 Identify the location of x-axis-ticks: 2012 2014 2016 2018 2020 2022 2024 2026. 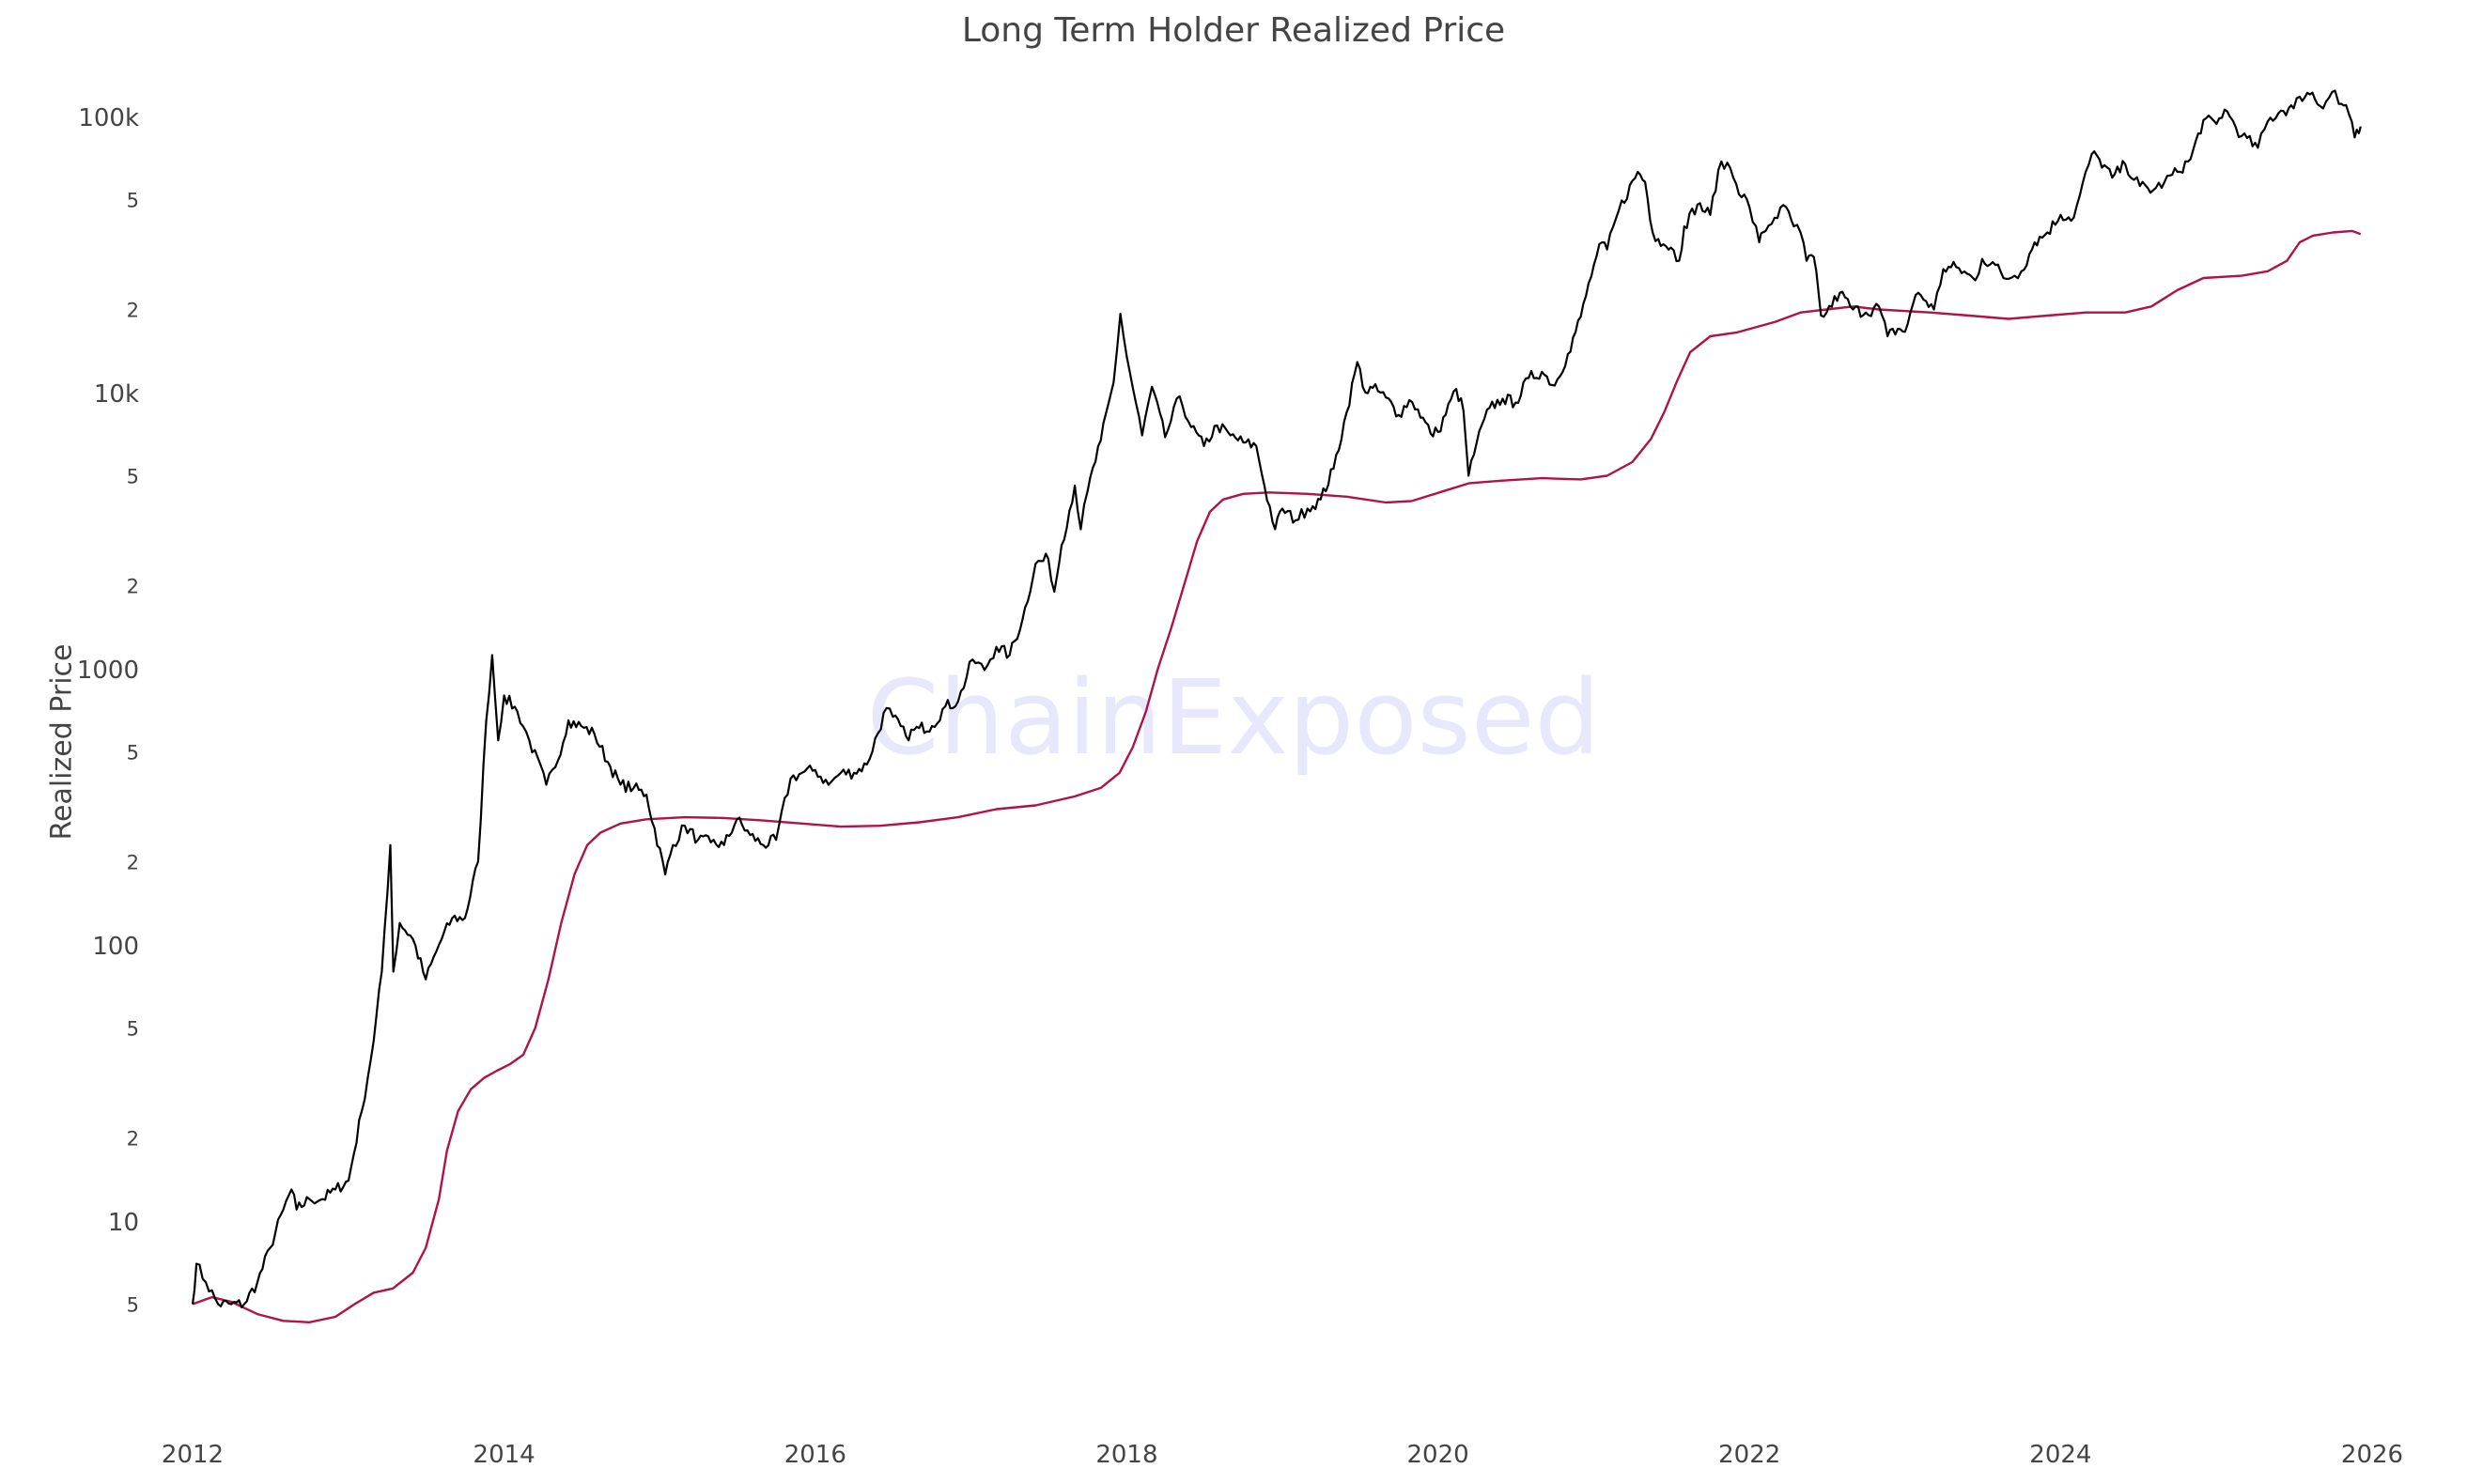
(1282, 1455).